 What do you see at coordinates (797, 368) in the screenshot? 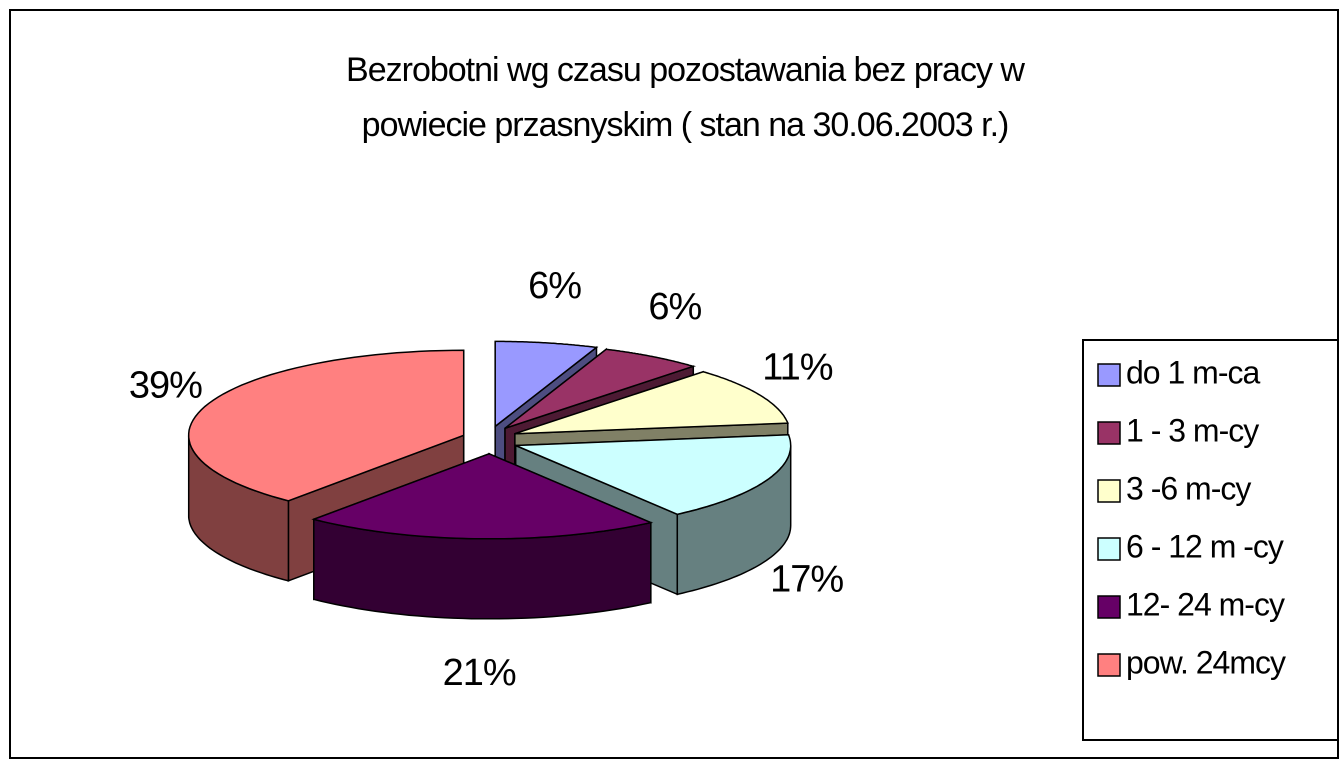
I see `data-label: 11%` at bounding box center [797, 368].